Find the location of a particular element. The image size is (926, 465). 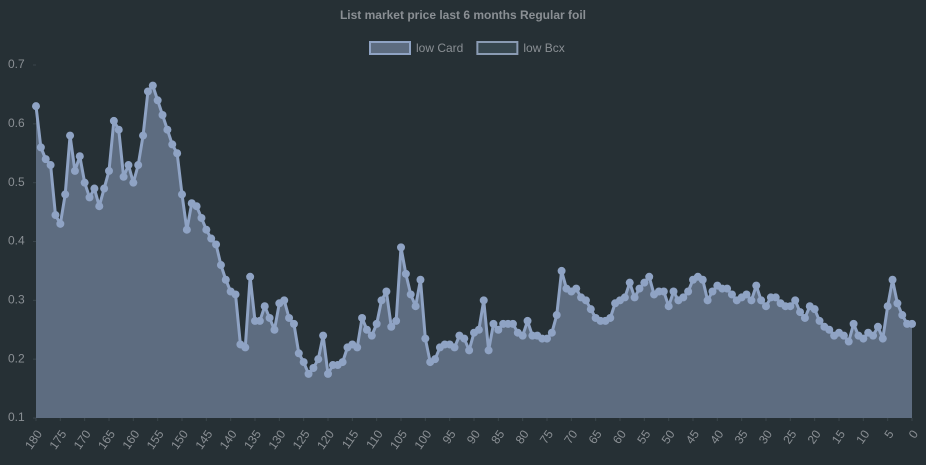

y-tick-label: 0.6 is located at coordinates (16, 123).